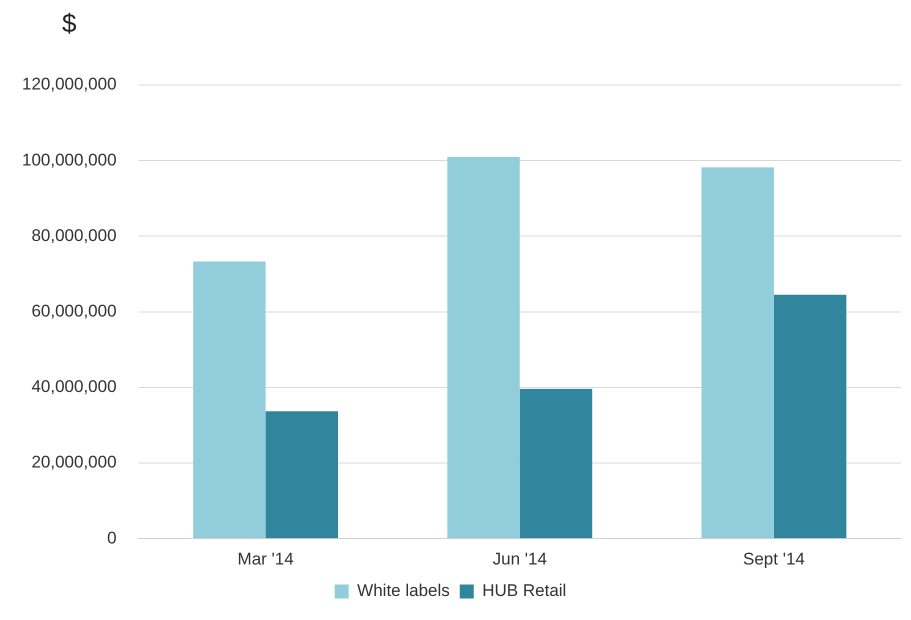 Image resolution: width=911 pixels, height=620 pixels. What do you see at coordinates (69, 160) in the screenshot?
I see `y-tick-label: 100,000,000` at bounding box center [69, 160].